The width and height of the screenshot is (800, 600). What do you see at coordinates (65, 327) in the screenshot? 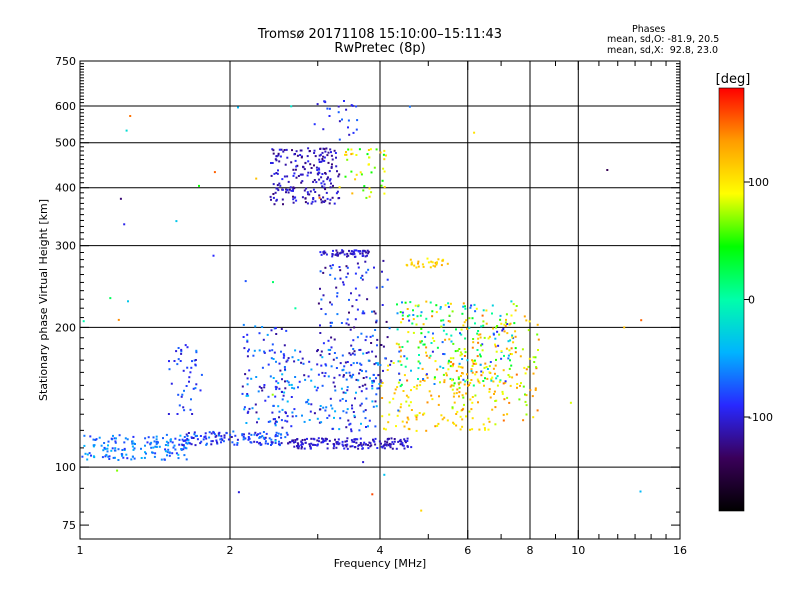
I see `y-tick-label: 200` at bounding box center [65, 327].